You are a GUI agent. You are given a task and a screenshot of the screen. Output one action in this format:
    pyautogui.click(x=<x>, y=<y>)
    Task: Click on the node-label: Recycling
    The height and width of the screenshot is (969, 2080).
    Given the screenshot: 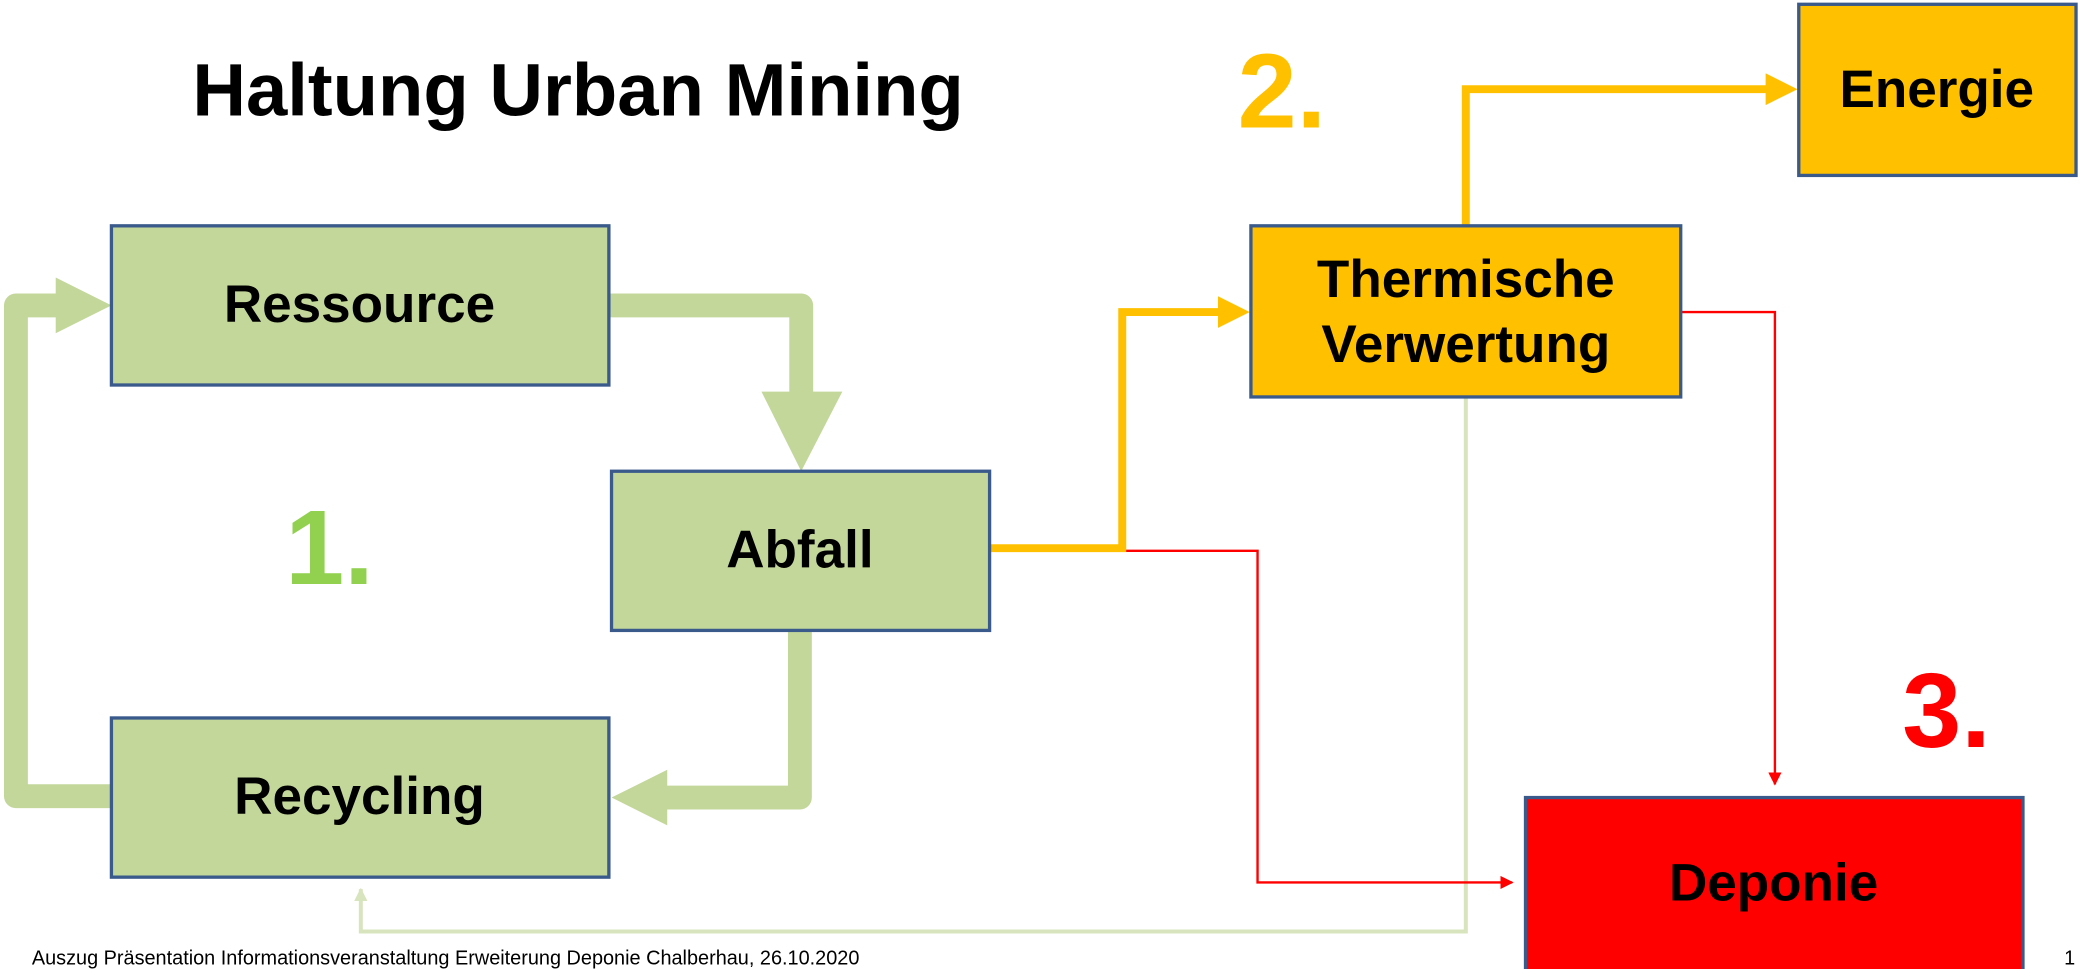 What is the action you would take?
    pyautogui.click(x=359, y=796)
    